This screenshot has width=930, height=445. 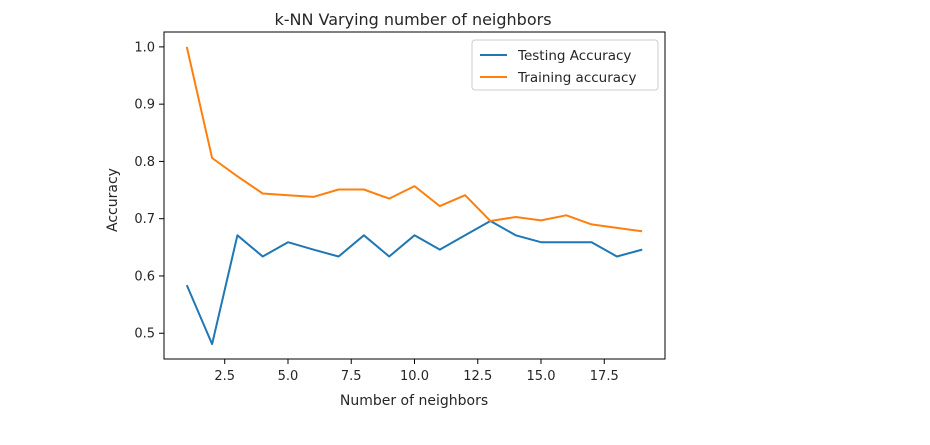 What do you see at coordinates (604, 376) in the screenshot?
I see `x-tick-label: 17.5` at bounding box center [604, 376].